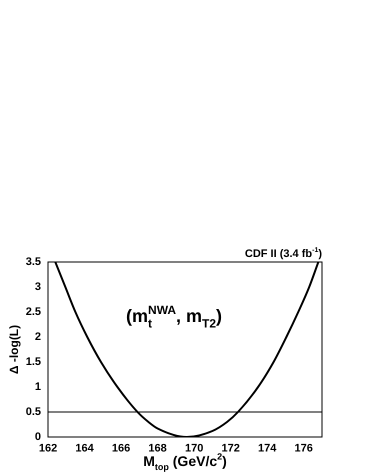 The width and height of the screenshot is (366, 473). What do you see at coordinates (14, 349) in the screenshot?
I see `y-axis-title: Δ -log(L)` at bounding box center [14, 349].